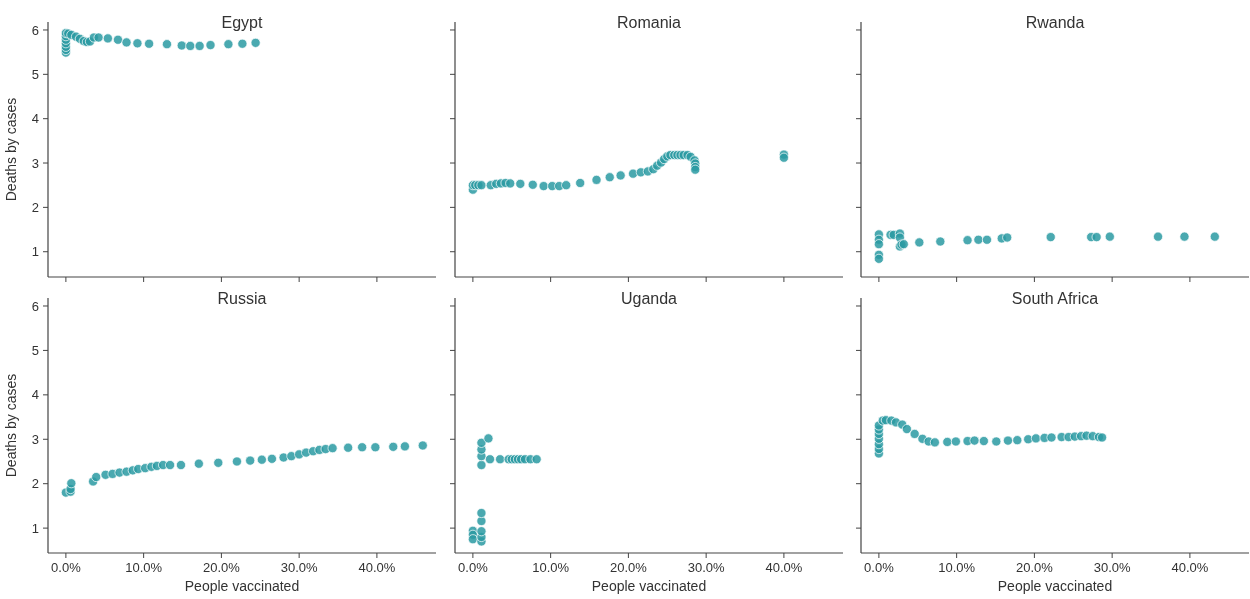  Describe the element at coordinates (1055, 22) in the screenshot. I see `chart-title: Rwanda` at that location.